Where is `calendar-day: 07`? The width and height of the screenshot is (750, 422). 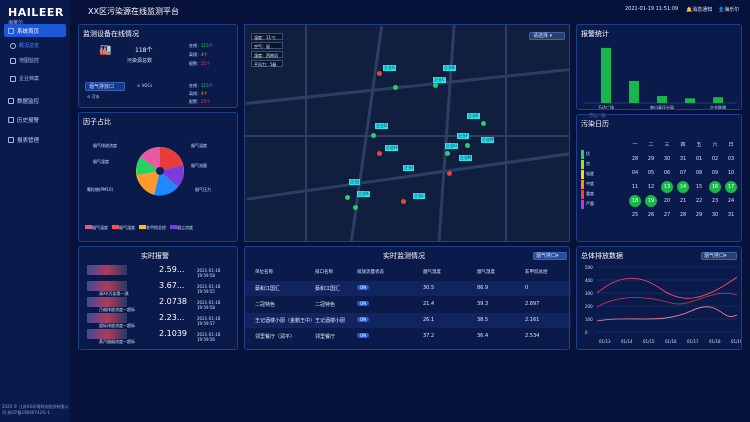
calendar-day: 07 is located at coordinates (683, 173).